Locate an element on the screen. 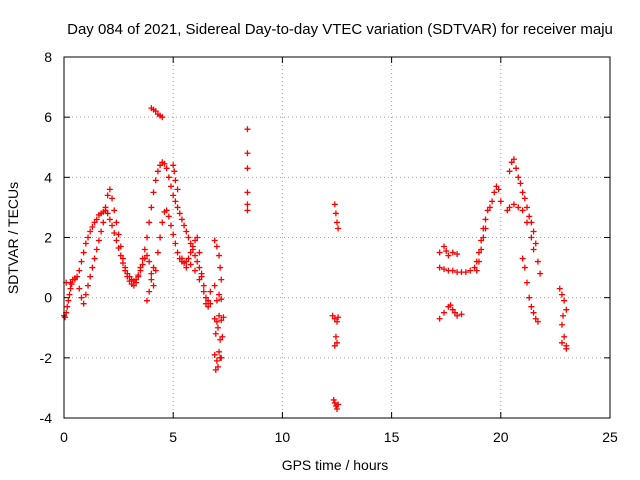  y-tick-label: 4 is located at coordinates (48, 177).